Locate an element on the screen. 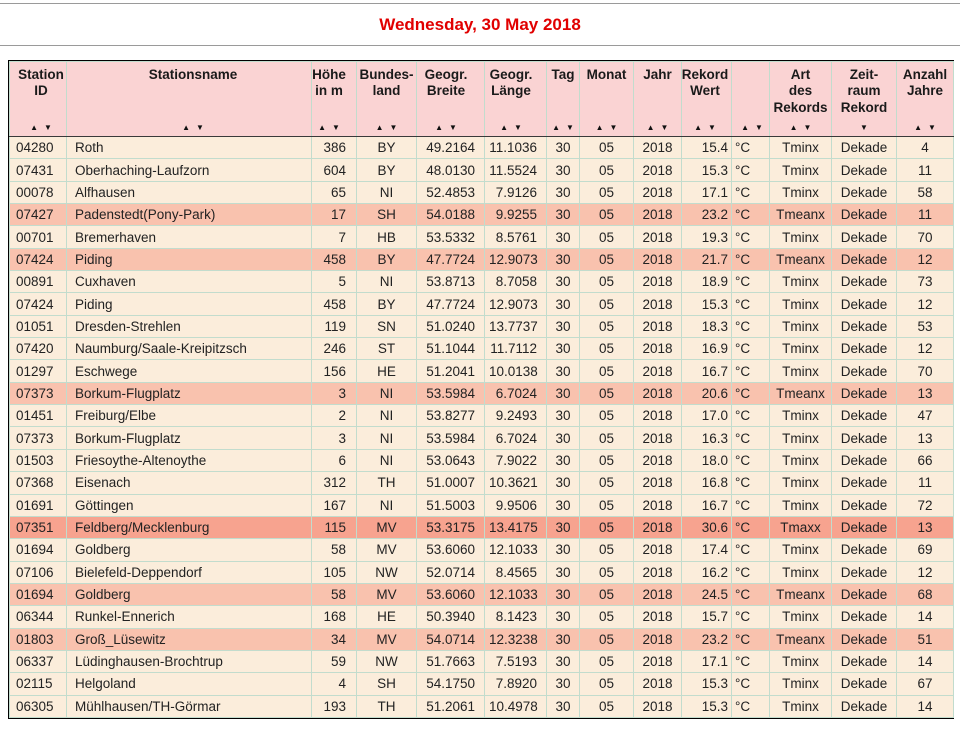 The width and height of the screenshot is (960, 743). cell-jahre: 58 is located at coordinates (925, 192).